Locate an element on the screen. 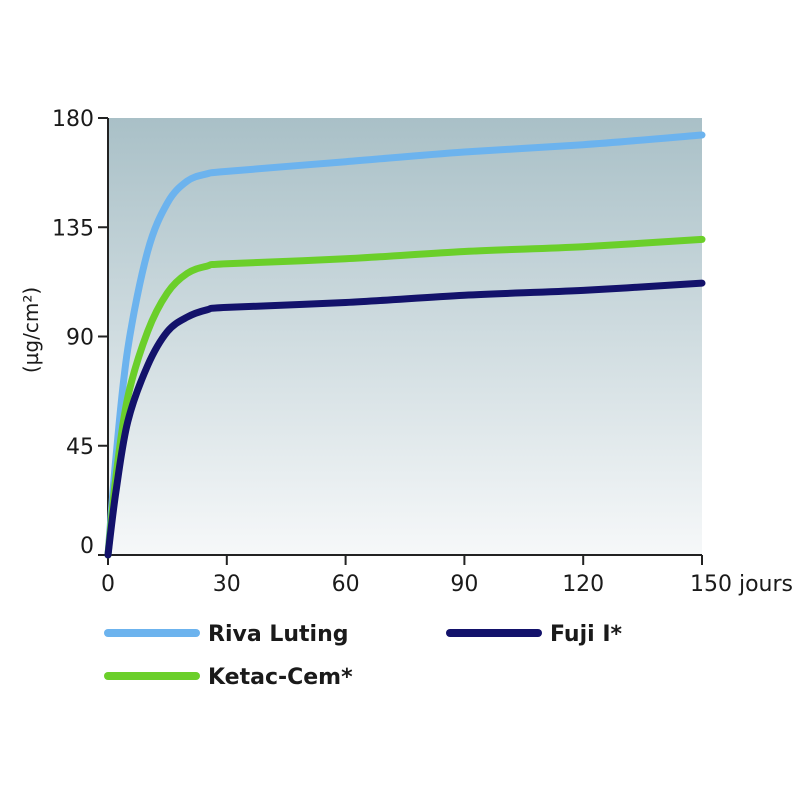  x-tick-label: 30 is located at coordinates (227, 584).